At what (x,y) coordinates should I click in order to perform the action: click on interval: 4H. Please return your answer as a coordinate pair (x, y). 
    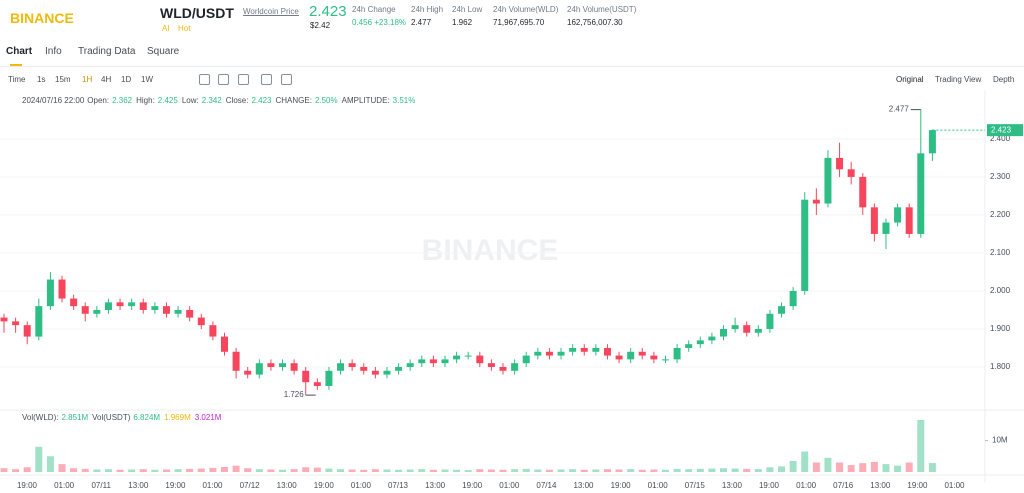
    Looking at the image, I should click on (106, 79).